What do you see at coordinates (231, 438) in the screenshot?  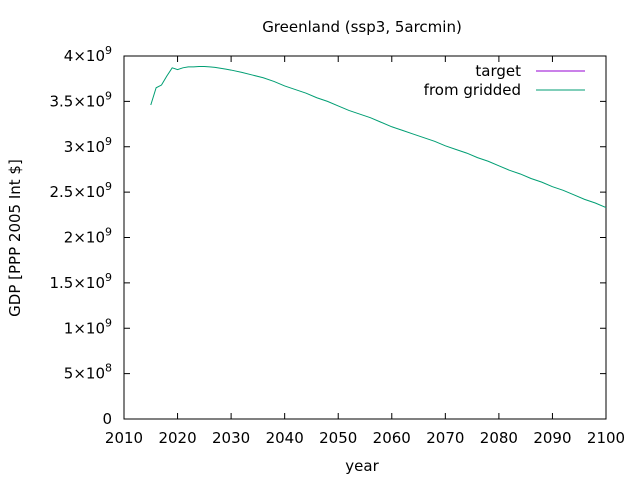 I see `x-tick-label: 2030` at bounding box center [231, 438].